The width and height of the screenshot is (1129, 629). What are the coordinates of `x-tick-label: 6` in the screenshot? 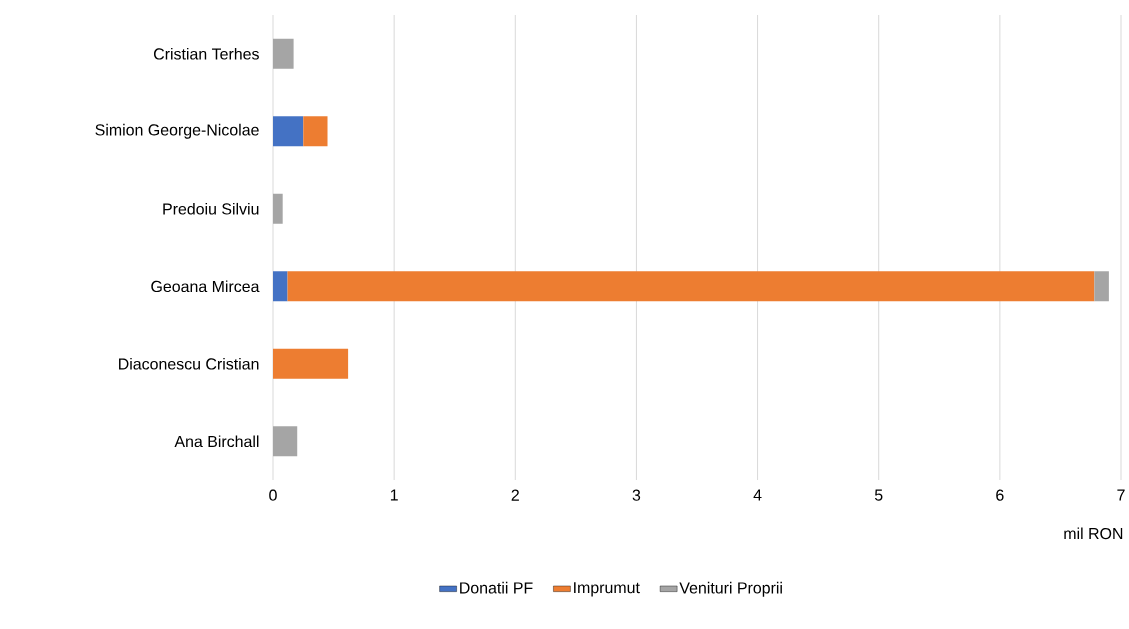 It's located at (1000, 495).